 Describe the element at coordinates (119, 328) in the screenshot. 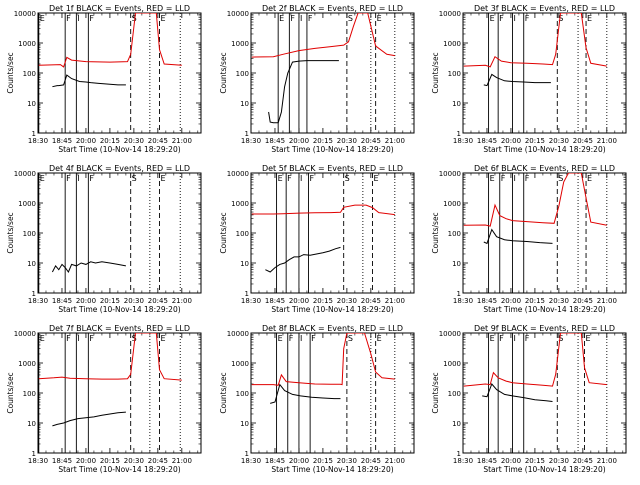

I see `panel-title: Det 7f BLACK = Events, RED = LLD` at that location.